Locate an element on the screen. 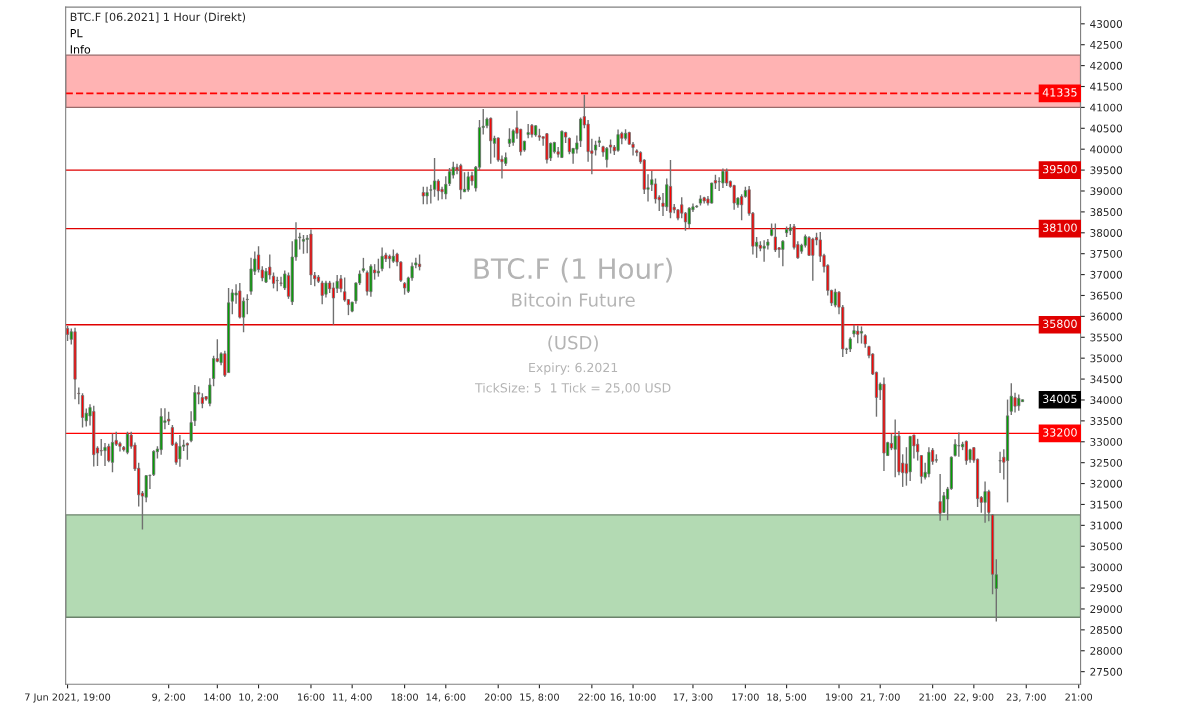 Image resolution: width=1194 pixels, height=709 pixels. y-tick-label: 40000 is located at coordinates (1106, 149).